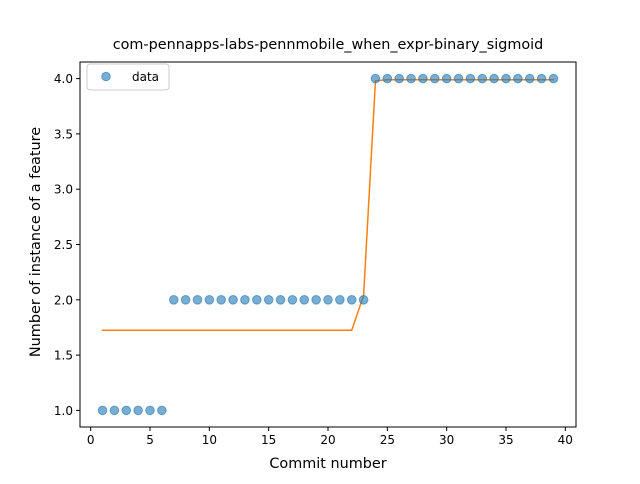  I want to click on y-tick-label: 3.0, so click(63, 190).